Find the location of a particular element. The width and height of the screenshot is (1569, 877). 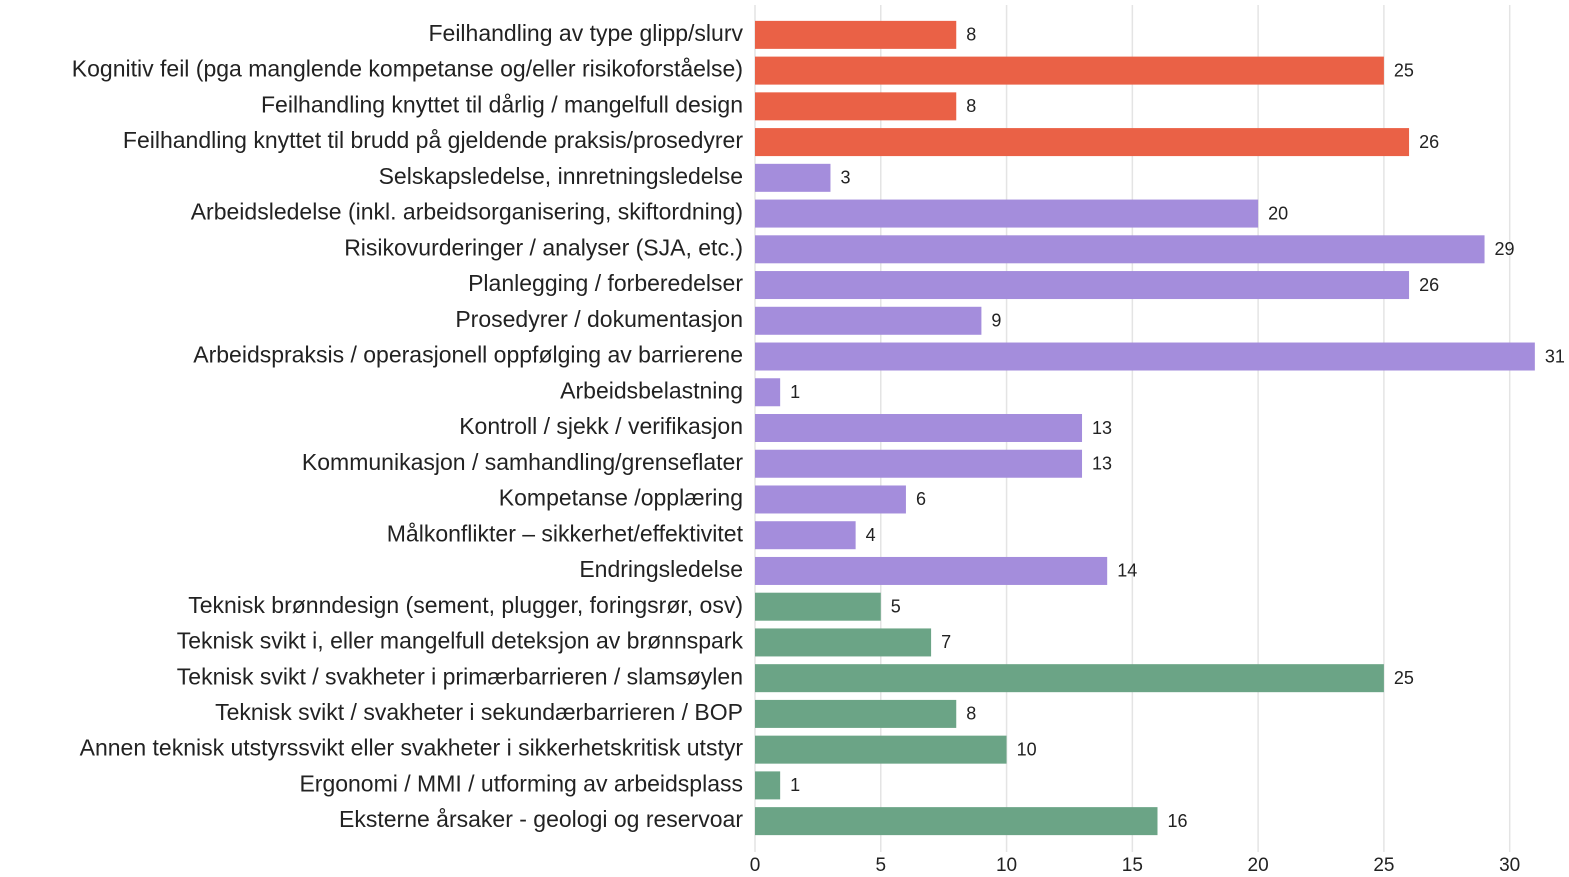

category-label: Prosedyrer / dokumentasjon is located at coordinates (599, 319).